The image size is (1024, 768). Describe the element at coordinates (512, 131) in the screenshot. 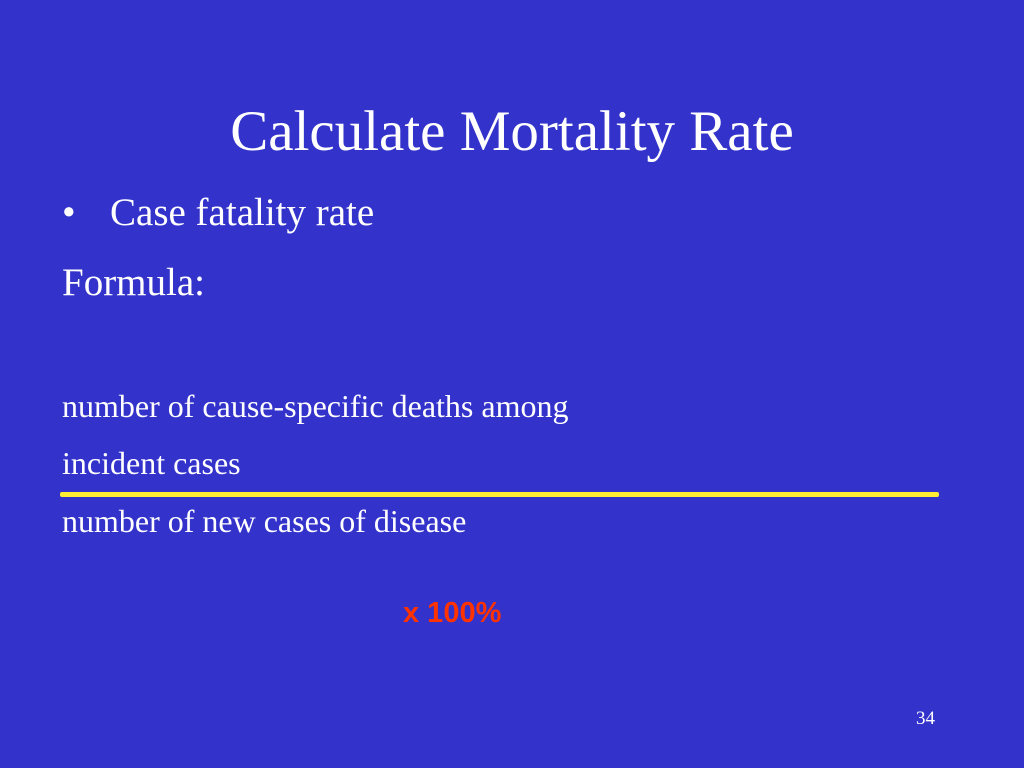

I see `slide-title: Calculate Mortality Rate` at that location.